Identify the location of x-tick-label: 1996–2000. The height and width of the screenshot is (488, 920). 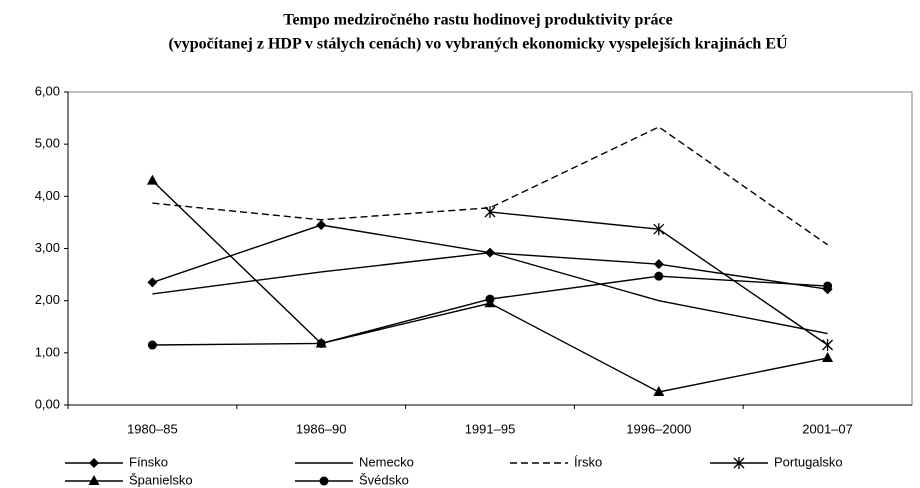
(658, 428).